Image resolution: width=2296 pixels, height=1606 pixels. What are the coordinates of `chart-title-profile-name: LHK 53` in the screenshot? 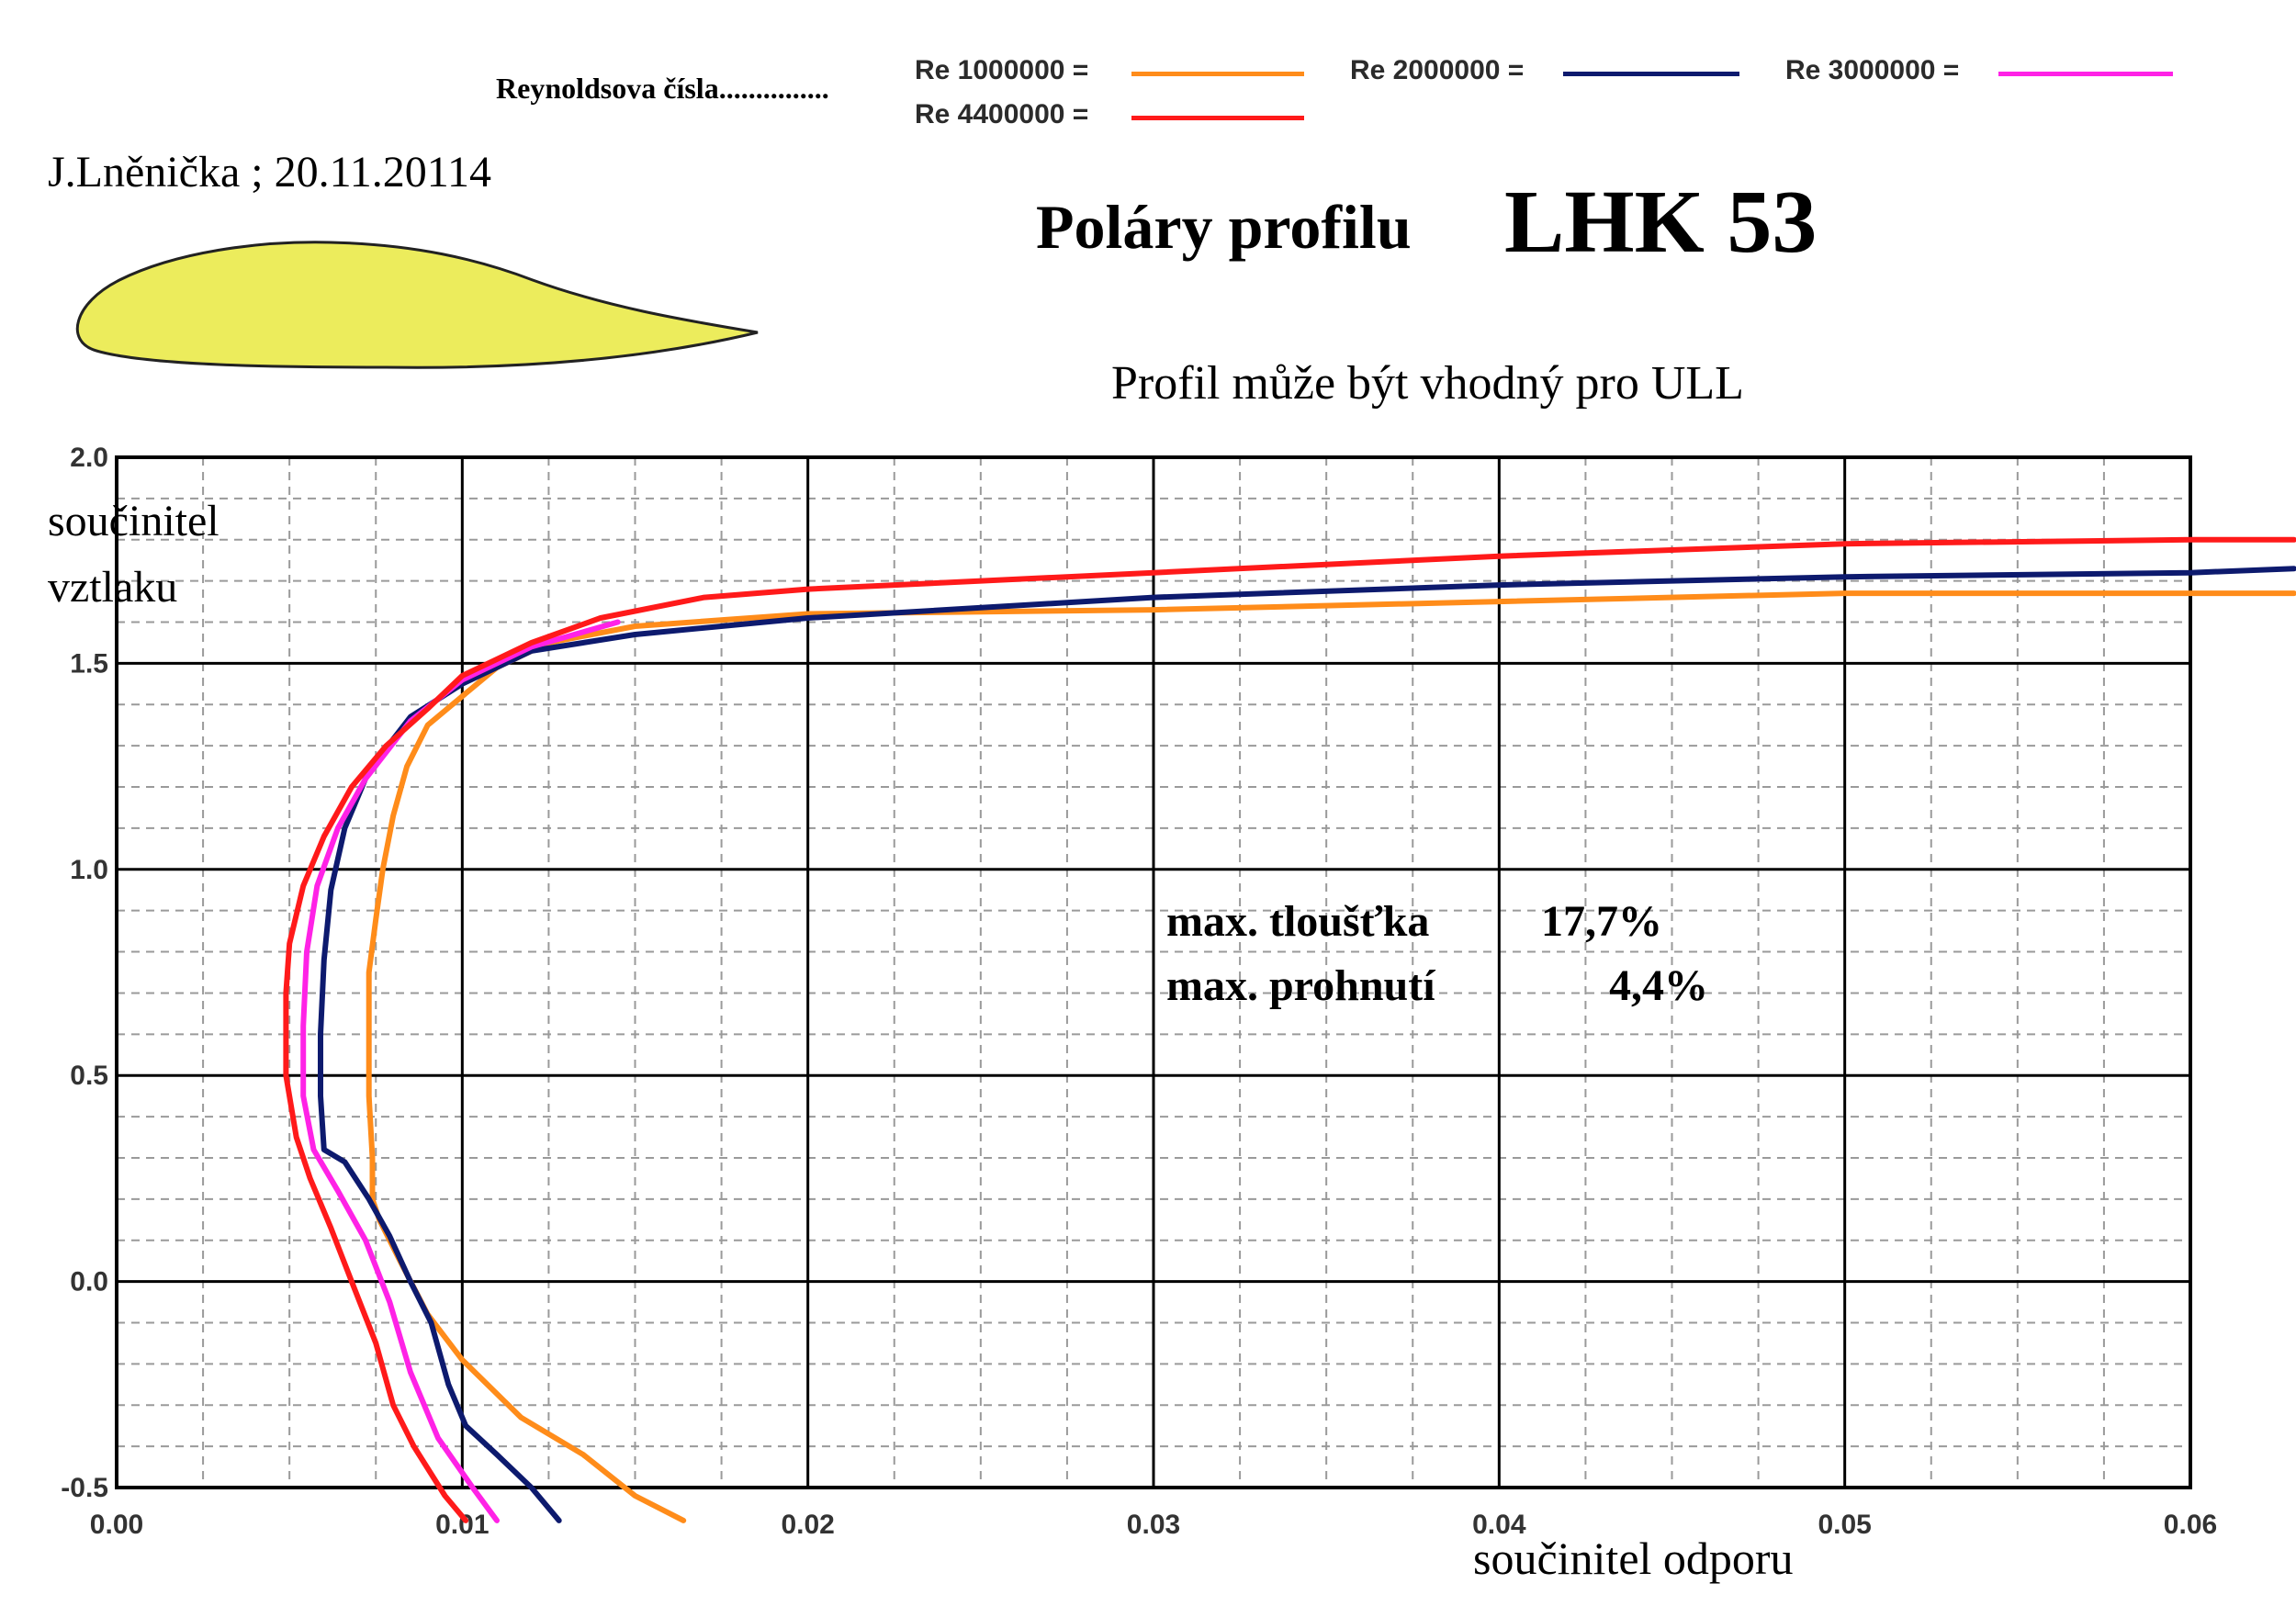 It's located at (1661, 222).